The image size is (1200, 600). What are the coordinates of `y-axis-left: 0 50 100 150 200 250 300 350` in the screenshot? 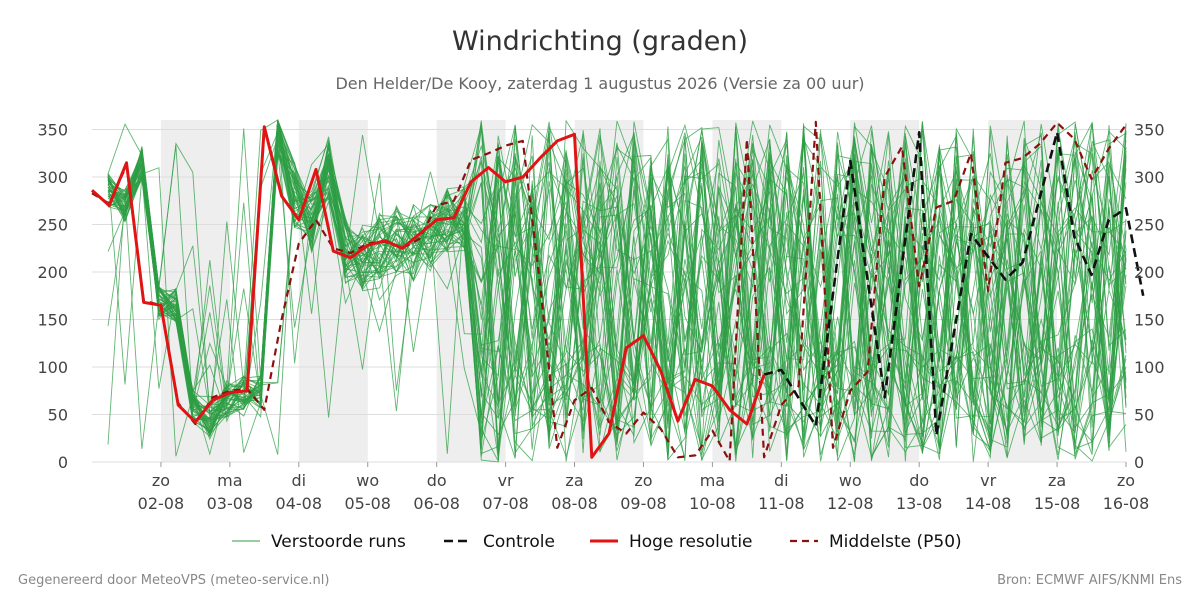 It's located at (52, 297).